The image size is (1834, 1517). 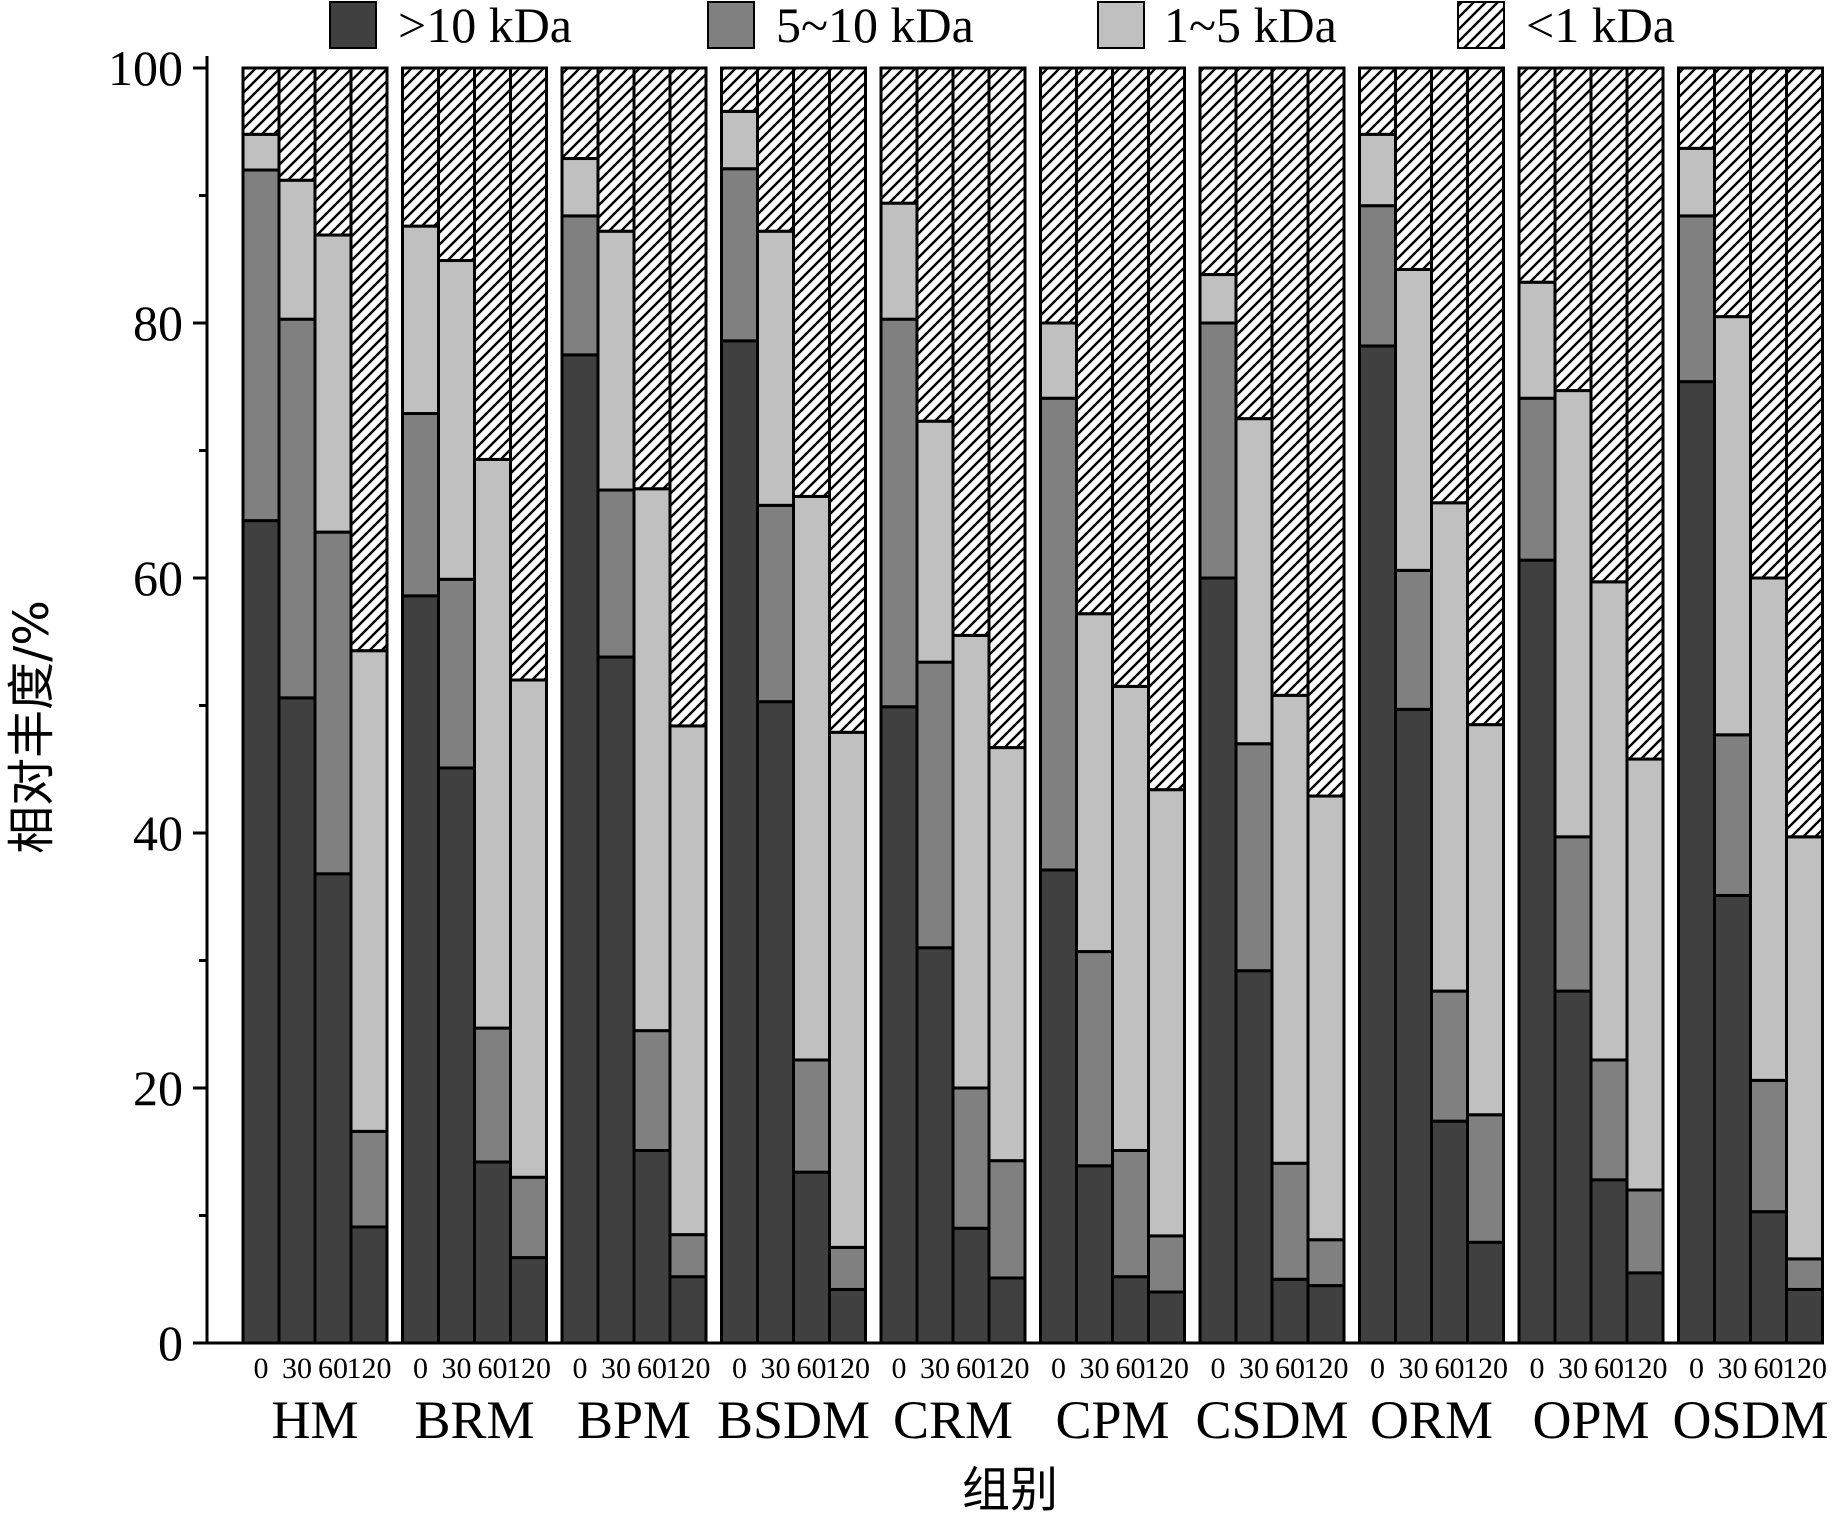 I want to click on bar-segment-cpm-t120-s1, so click(x=1166, y=1264).